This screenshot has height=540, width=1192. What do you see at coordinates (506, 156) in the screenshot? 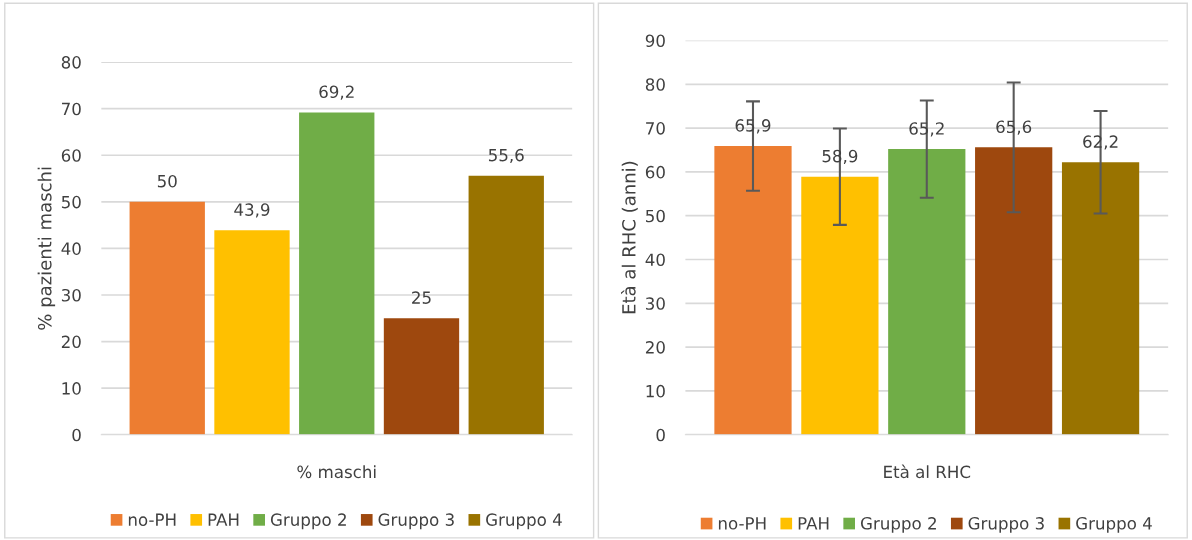
I see `data-label: 55,6` at bounding box center [506, 156].